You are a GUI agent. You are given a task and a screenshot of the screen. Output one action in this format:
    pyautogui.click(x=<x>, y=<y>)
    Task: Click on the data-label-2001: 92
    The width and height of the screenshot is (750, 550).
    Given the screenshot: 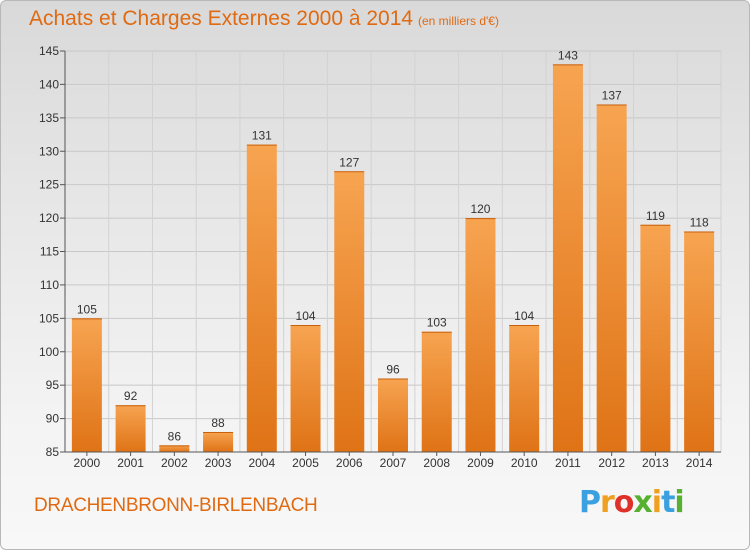 What is the action you would take?
    pyautogui.click(x=131, y=396)
    